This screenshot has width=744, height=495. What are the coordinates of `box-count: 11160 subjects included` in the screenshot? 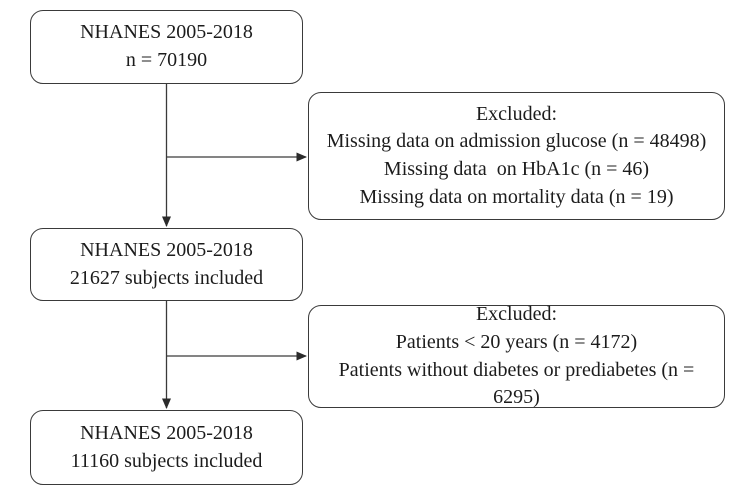 It's located at (166, 460).